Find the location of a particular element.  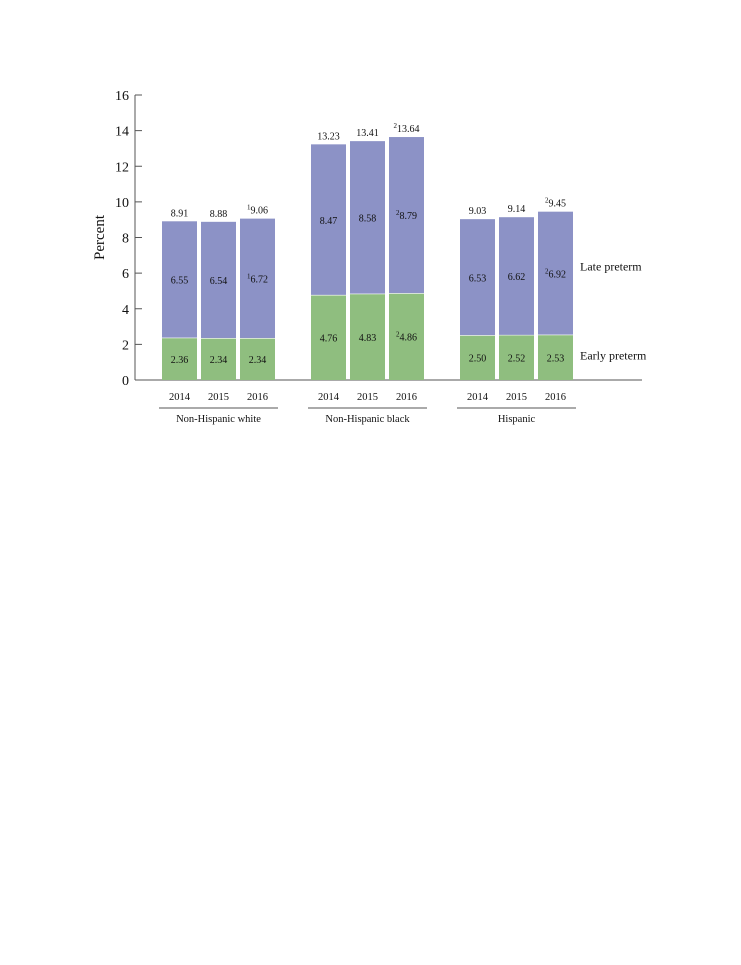

late-value-label: 6.53 is located at coordinates (478, 278).